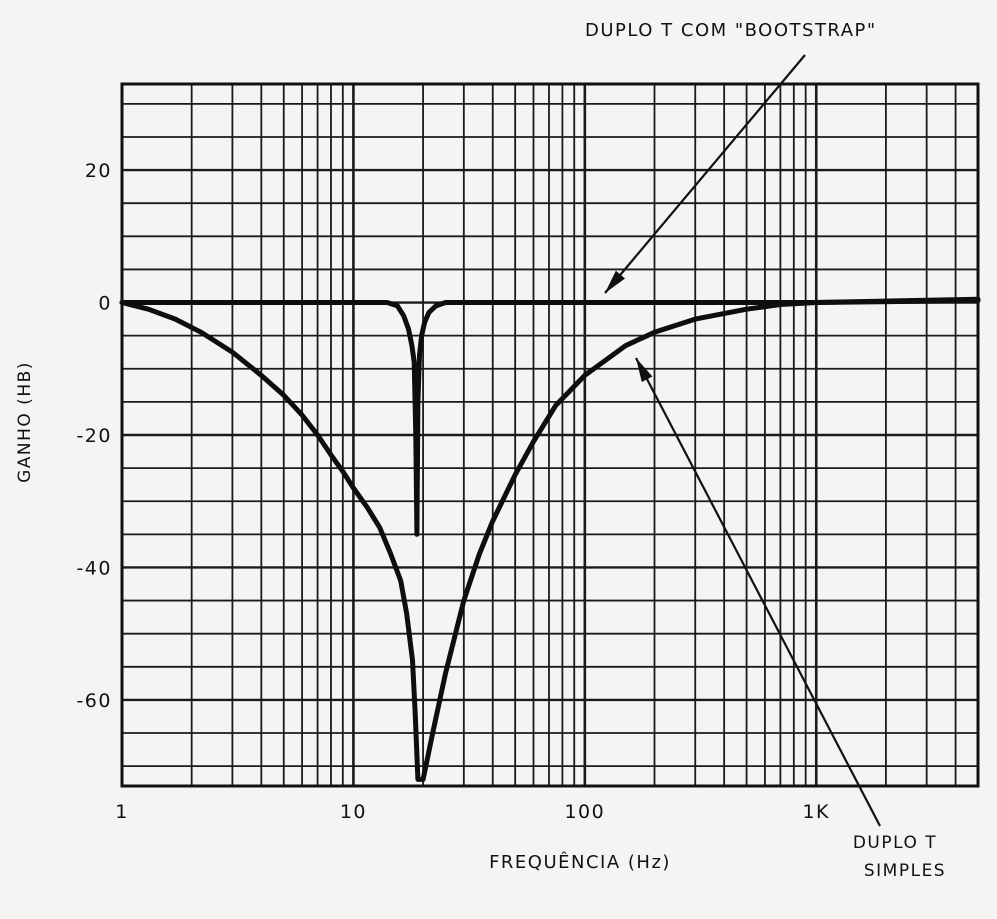 The width and height of the screenshot is (997, 919). I want to click on pointer-bootstrap-head, so click(615, 281).